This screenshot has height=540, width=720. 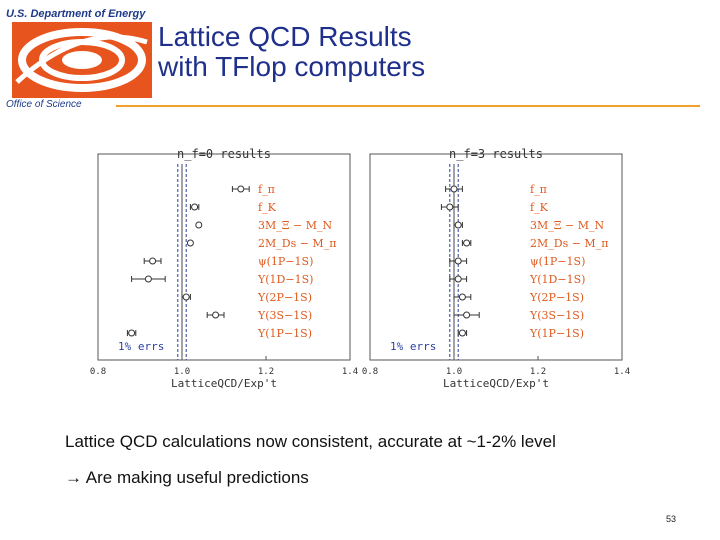 What do you see at coordinates (285, 36) in the screenshot?
I see `slide-title-line1: Lattice QCD Results` at bounding box center [285, 36].